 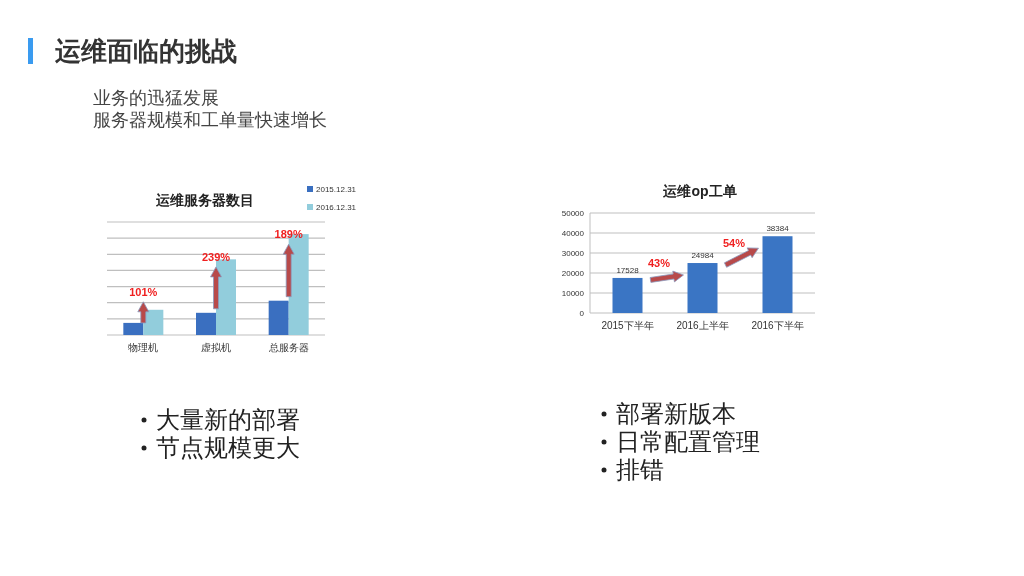 What do you see at coordinates (143, 291) in the screenshot?
I see `annotation: 101%` at bounding box center [143, 291].